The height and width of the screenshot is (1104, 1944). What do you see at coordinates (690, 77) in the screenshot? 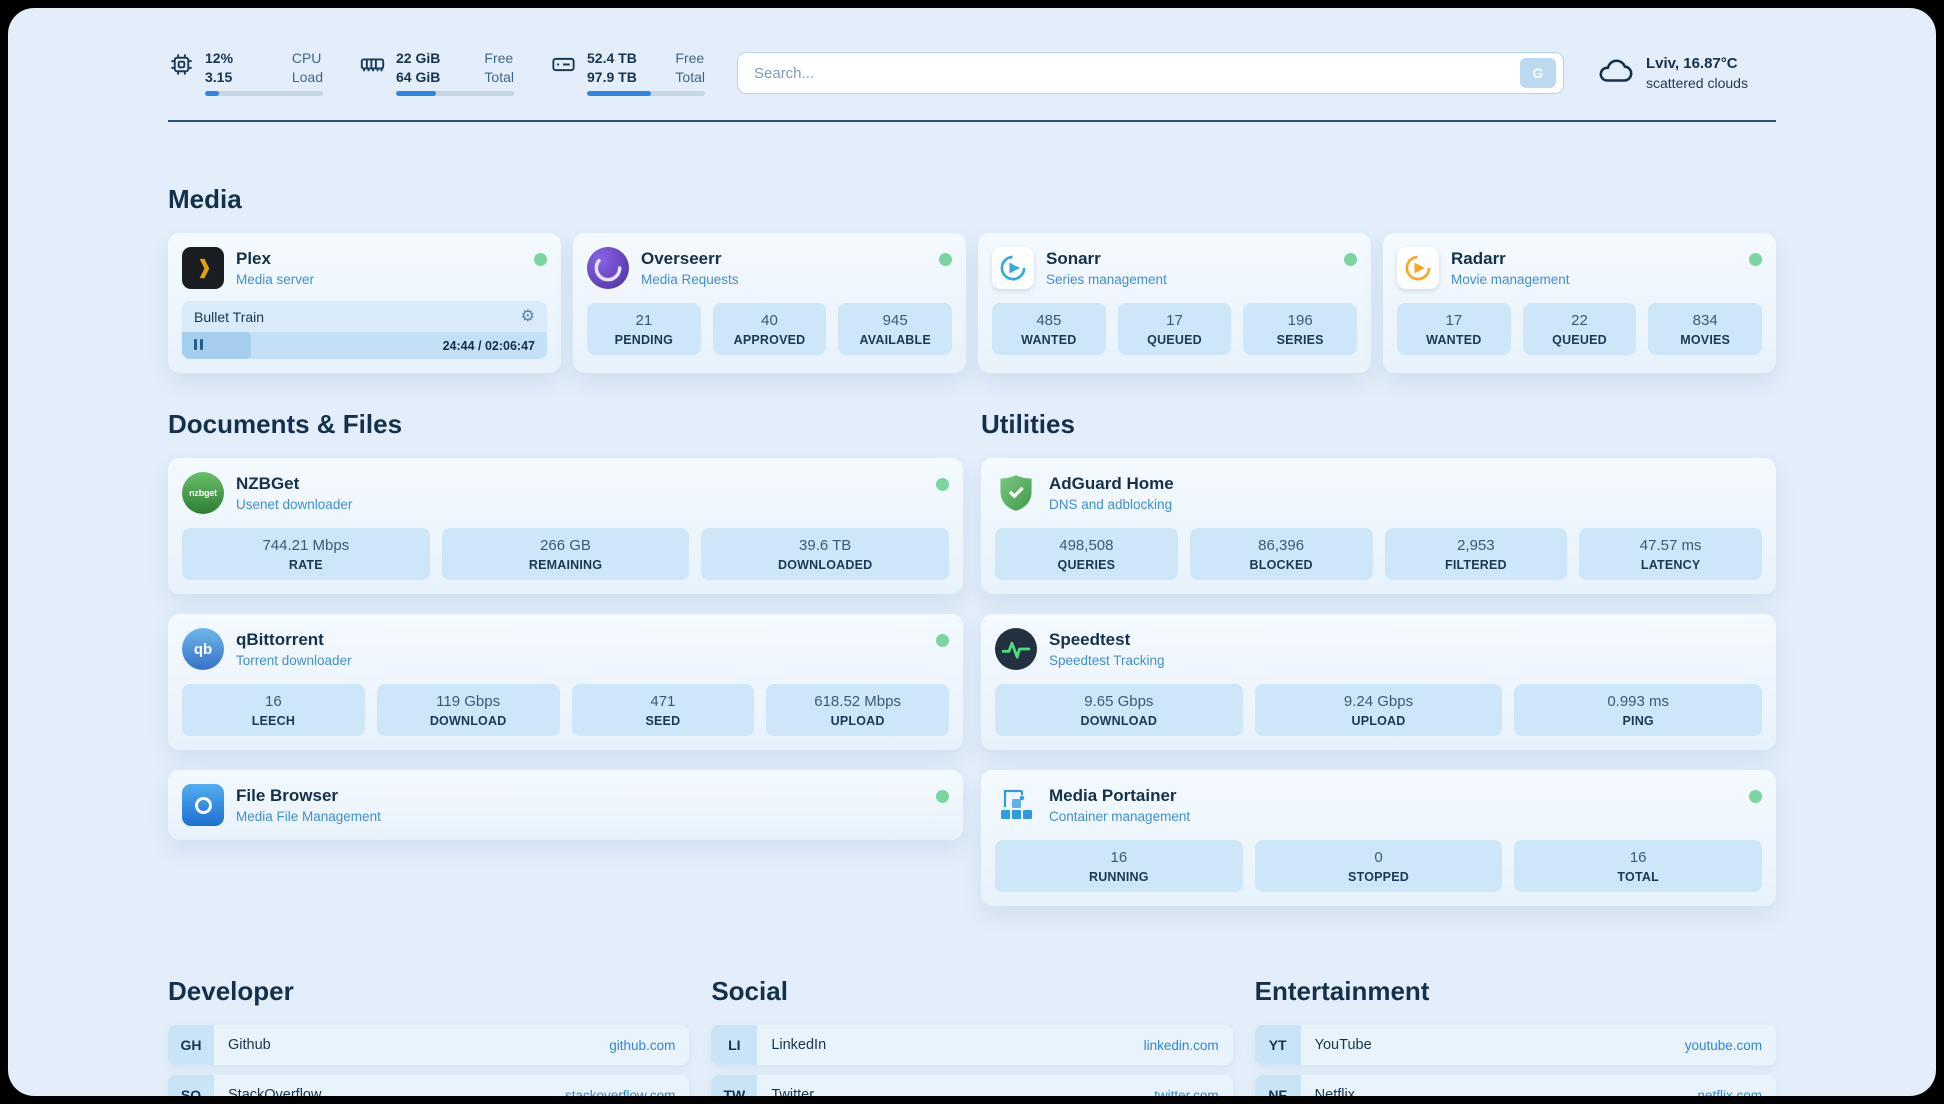
I see `disk-total-label: Total` at bounding box center [690, 77].